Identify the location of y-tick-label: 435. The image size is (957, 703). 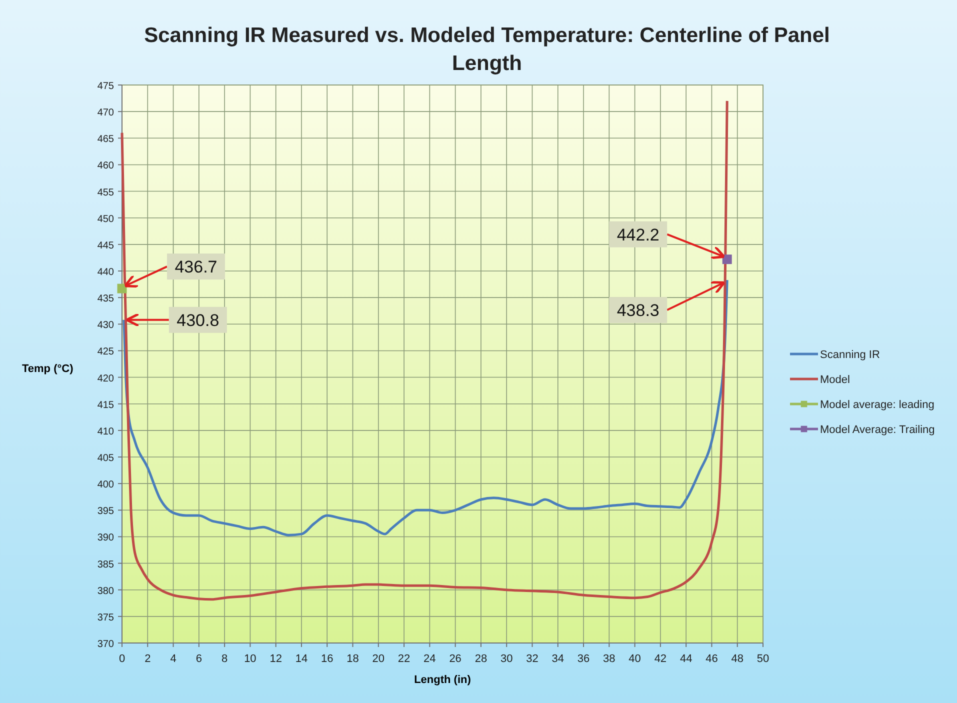
(105, 299).